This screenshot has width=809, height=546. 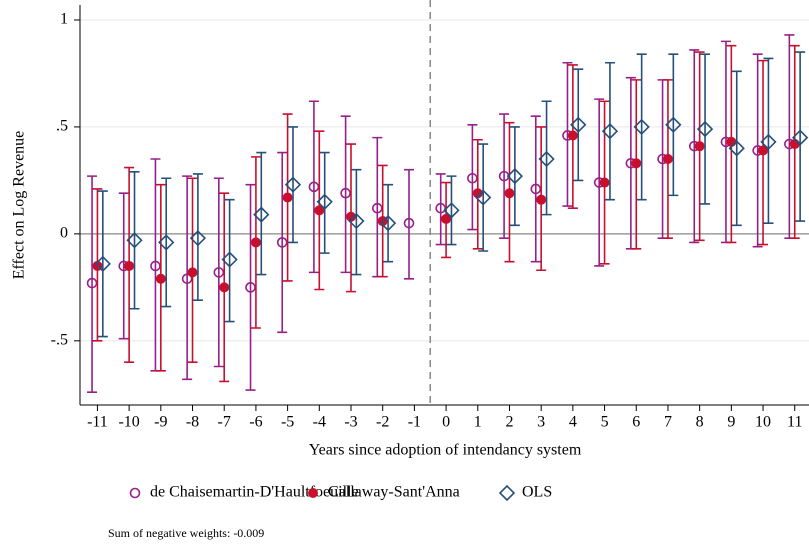 What do you see at coordinates (573, 422) in the screenshot?
I see `x-tick-label: 4` at bounding box center [573, 422].